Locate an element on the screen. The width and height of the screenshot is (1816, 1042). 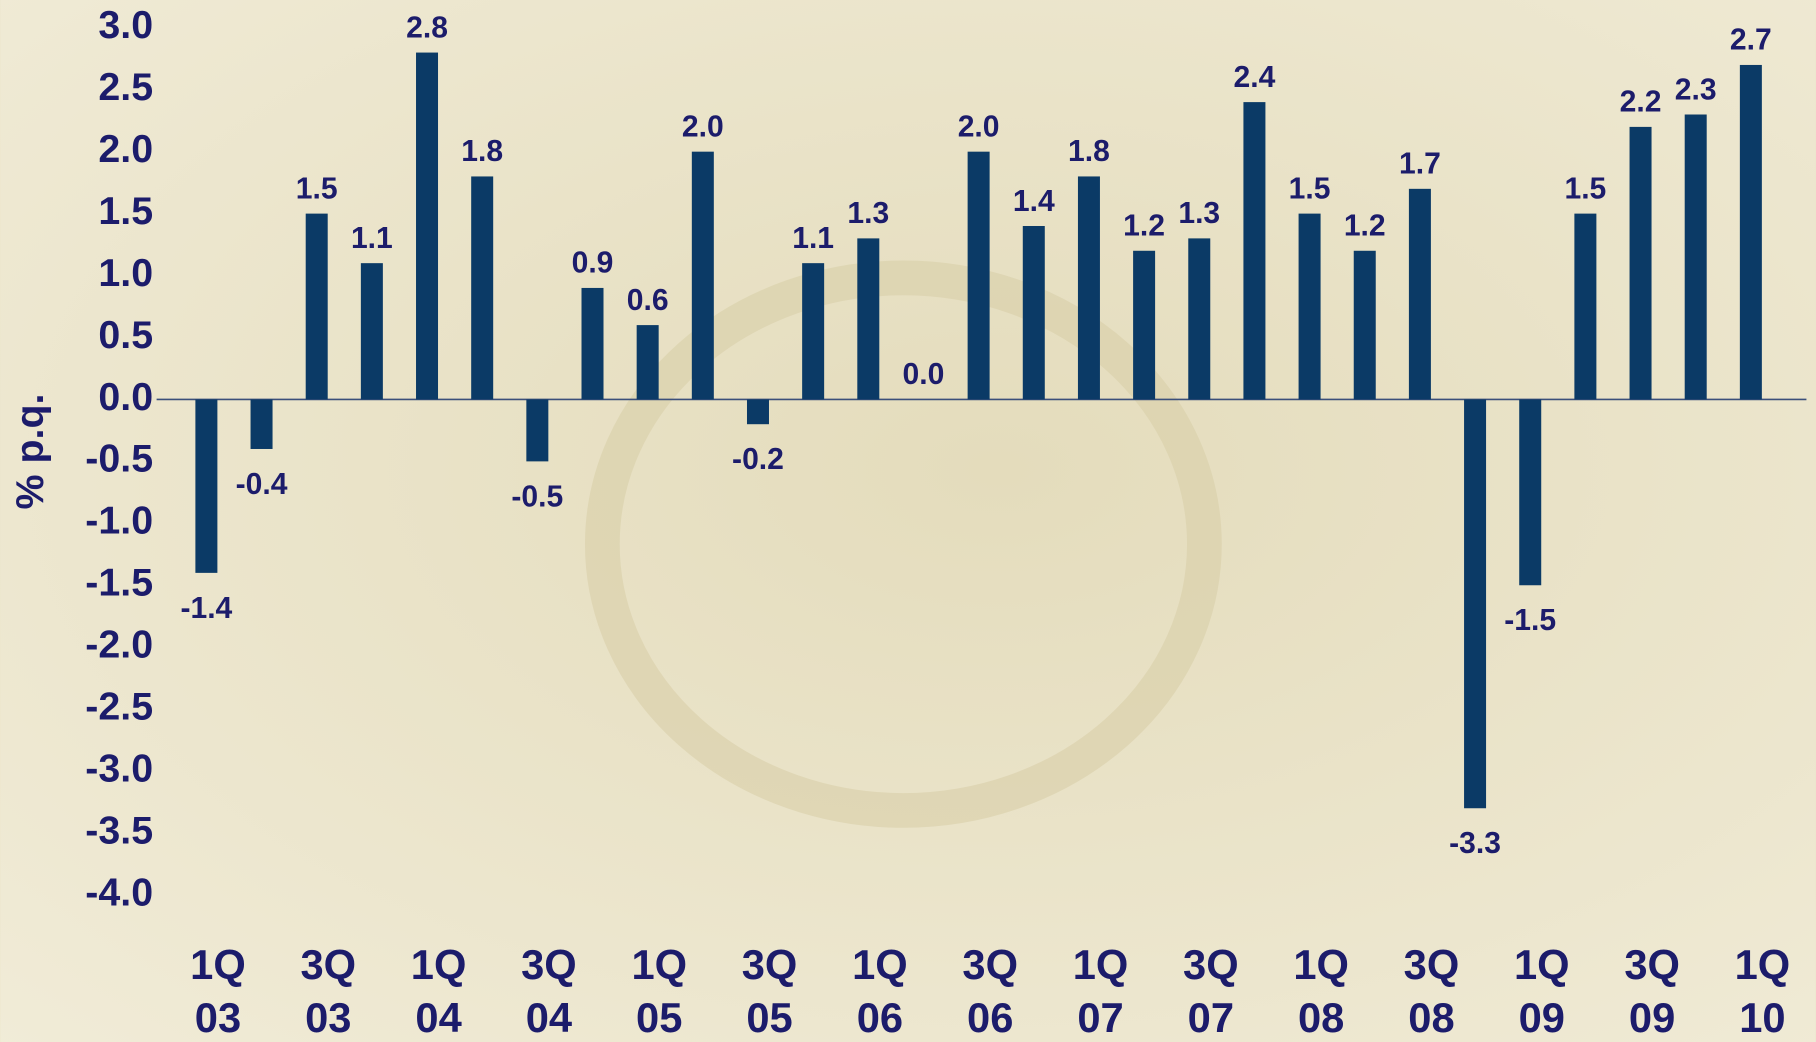
y-tick-label: -2.0 is located at coordinates (119, 645).